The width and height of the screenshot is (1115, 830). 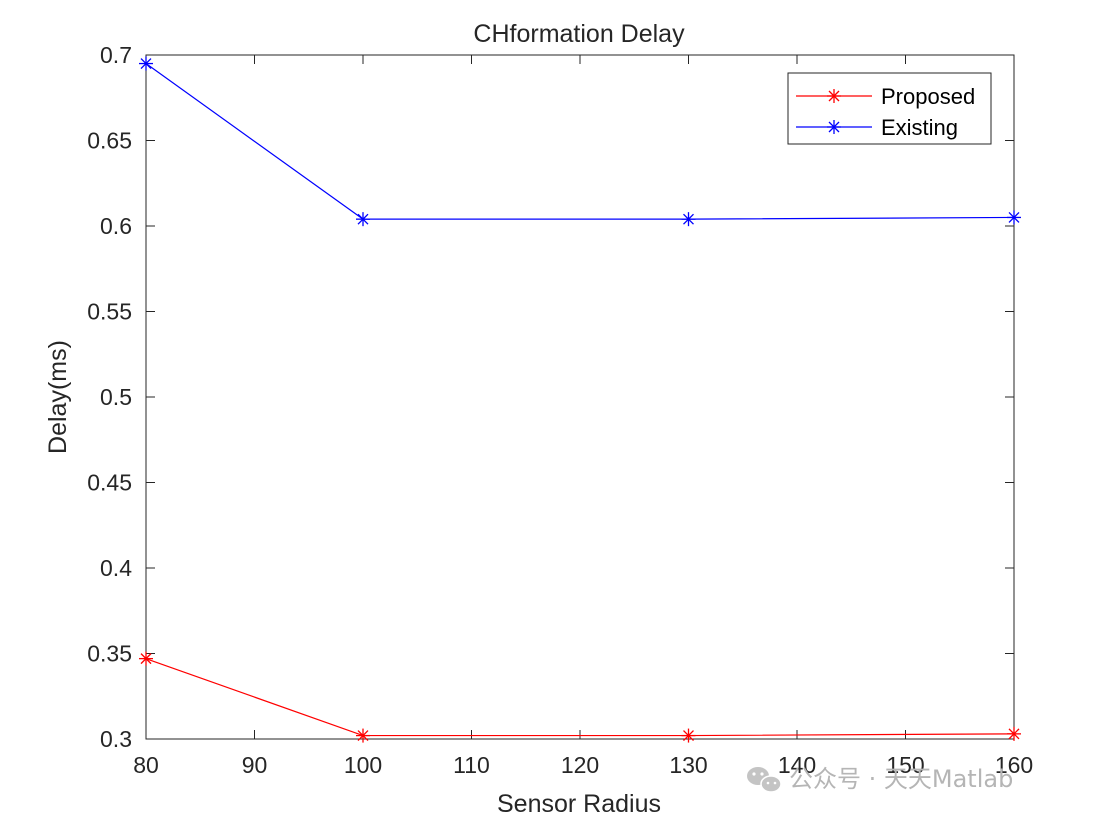 What do you see at coordinates (109, 654) in the screenshot?
I see `y-tick-label: 0.35` at bounding box center [109, 654].